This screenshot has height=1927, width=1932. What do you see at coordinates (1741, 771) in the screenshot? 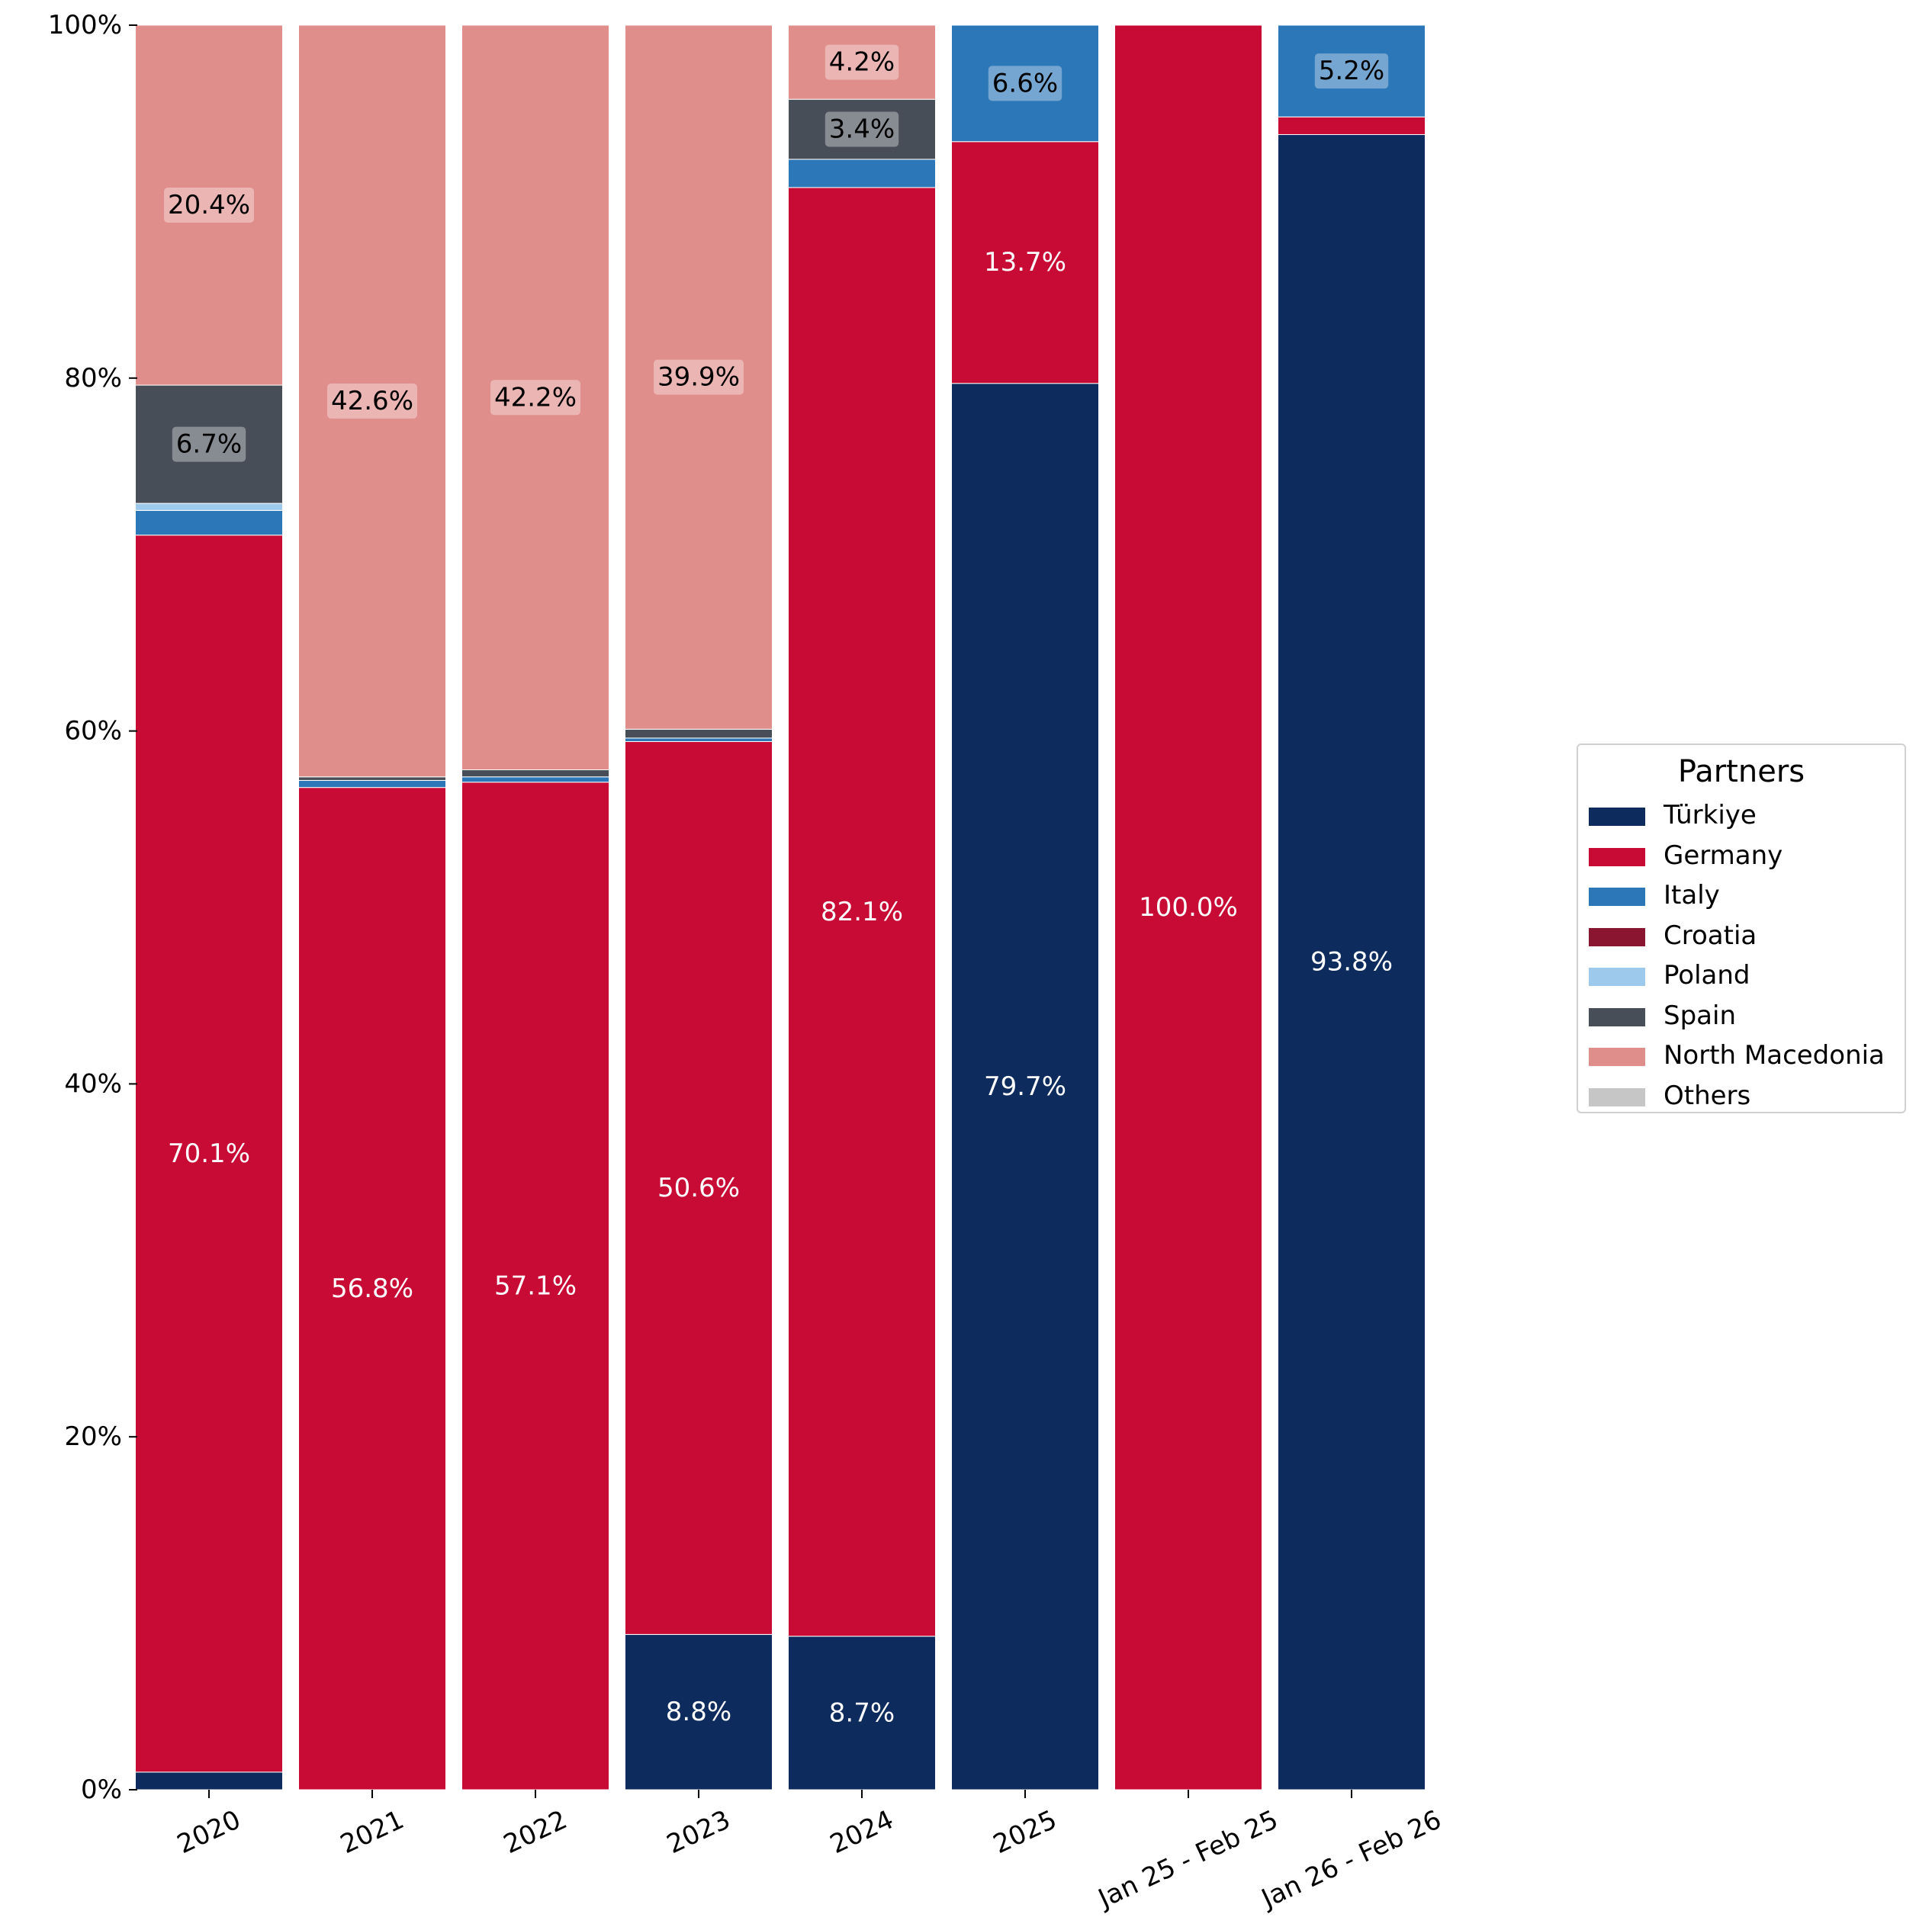
I see `legend-title: Partners` at bounding box center [1741, 771].